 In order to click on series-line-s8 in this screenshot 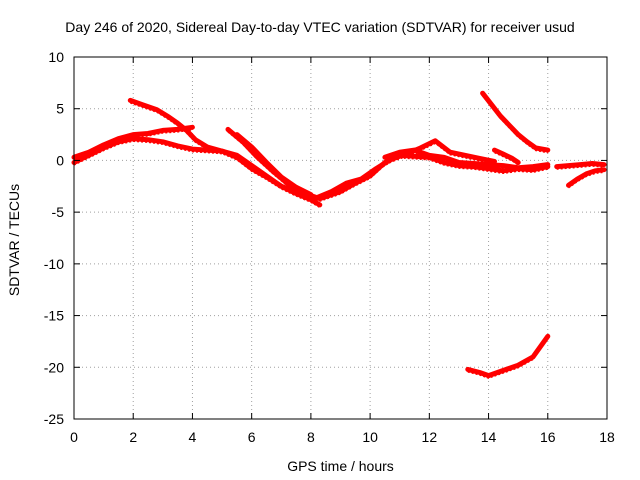, I will do `click(506, 156)`.